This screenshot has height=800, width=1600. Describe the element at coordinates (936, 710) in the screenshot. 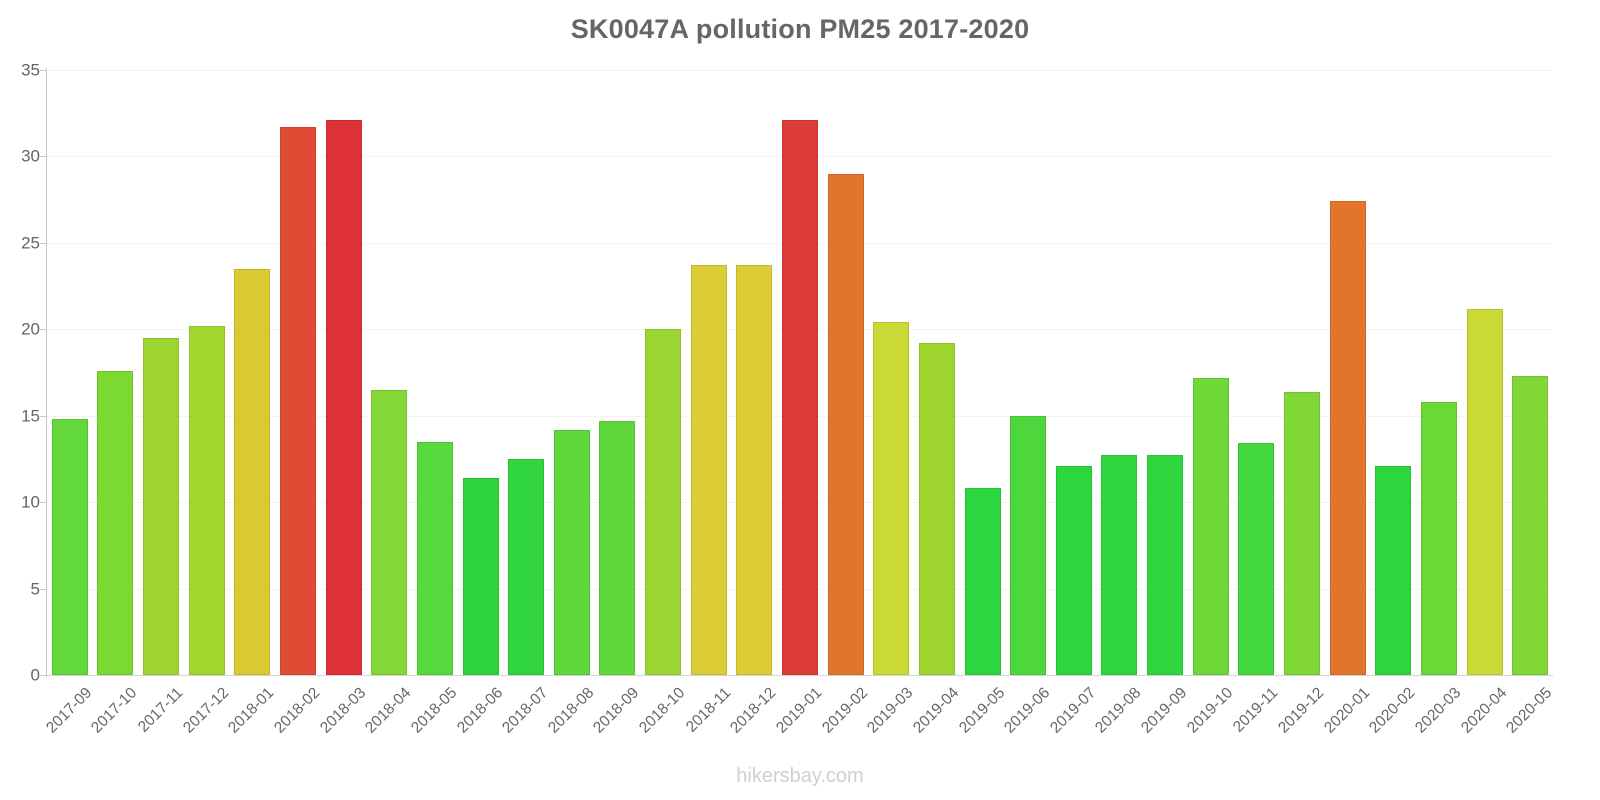

I see `x-tick-label: 2019-04` at that location.